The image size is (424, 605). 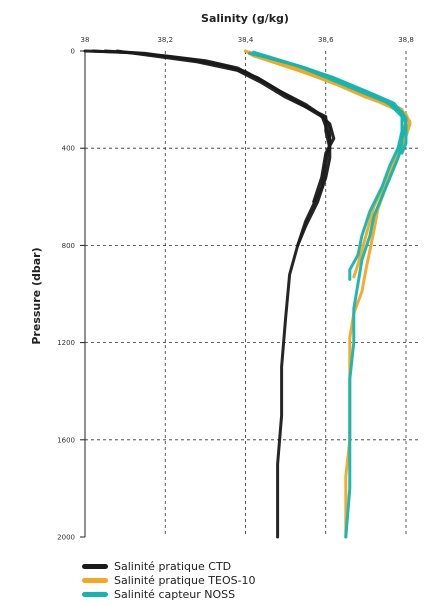 I want to click on x-axis-title: Salinity (g/kg), so click(x=245, y=18).